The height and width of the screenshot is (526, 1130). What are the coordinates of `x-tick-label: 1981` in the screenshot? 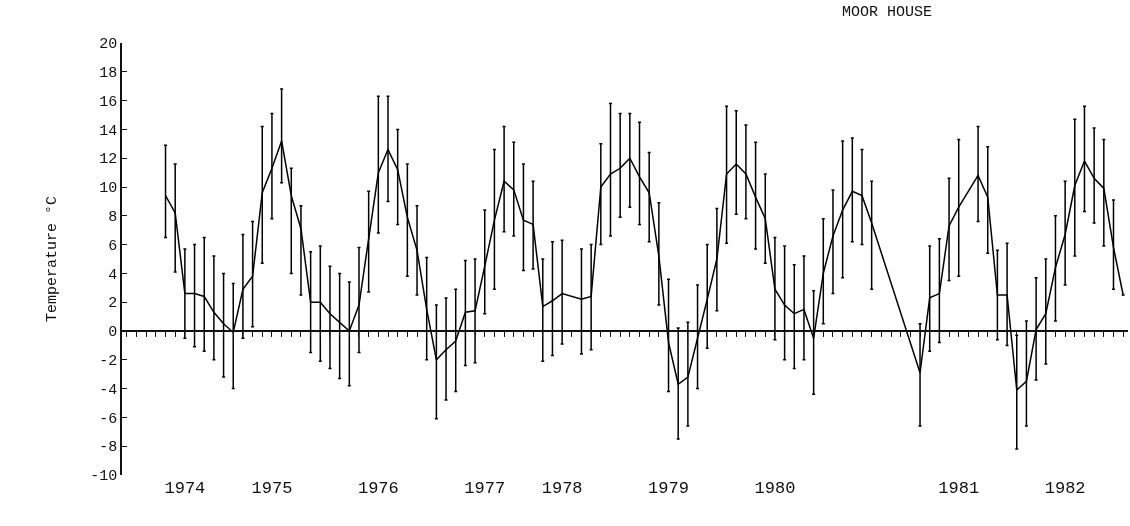 It's located at (959, 488).